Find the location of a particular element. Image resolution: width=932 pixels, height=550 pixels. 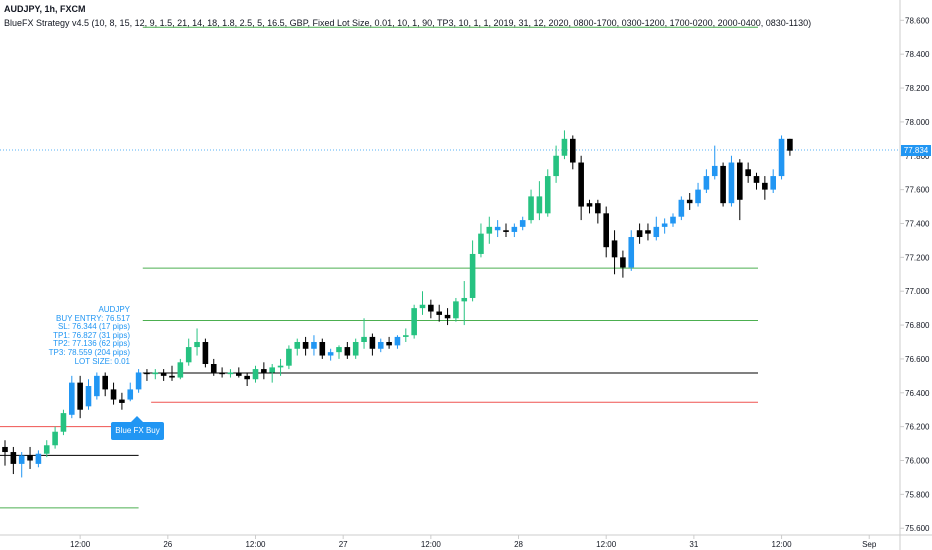

price-tick-label: 78.400 is located at coordinates (917, 54).